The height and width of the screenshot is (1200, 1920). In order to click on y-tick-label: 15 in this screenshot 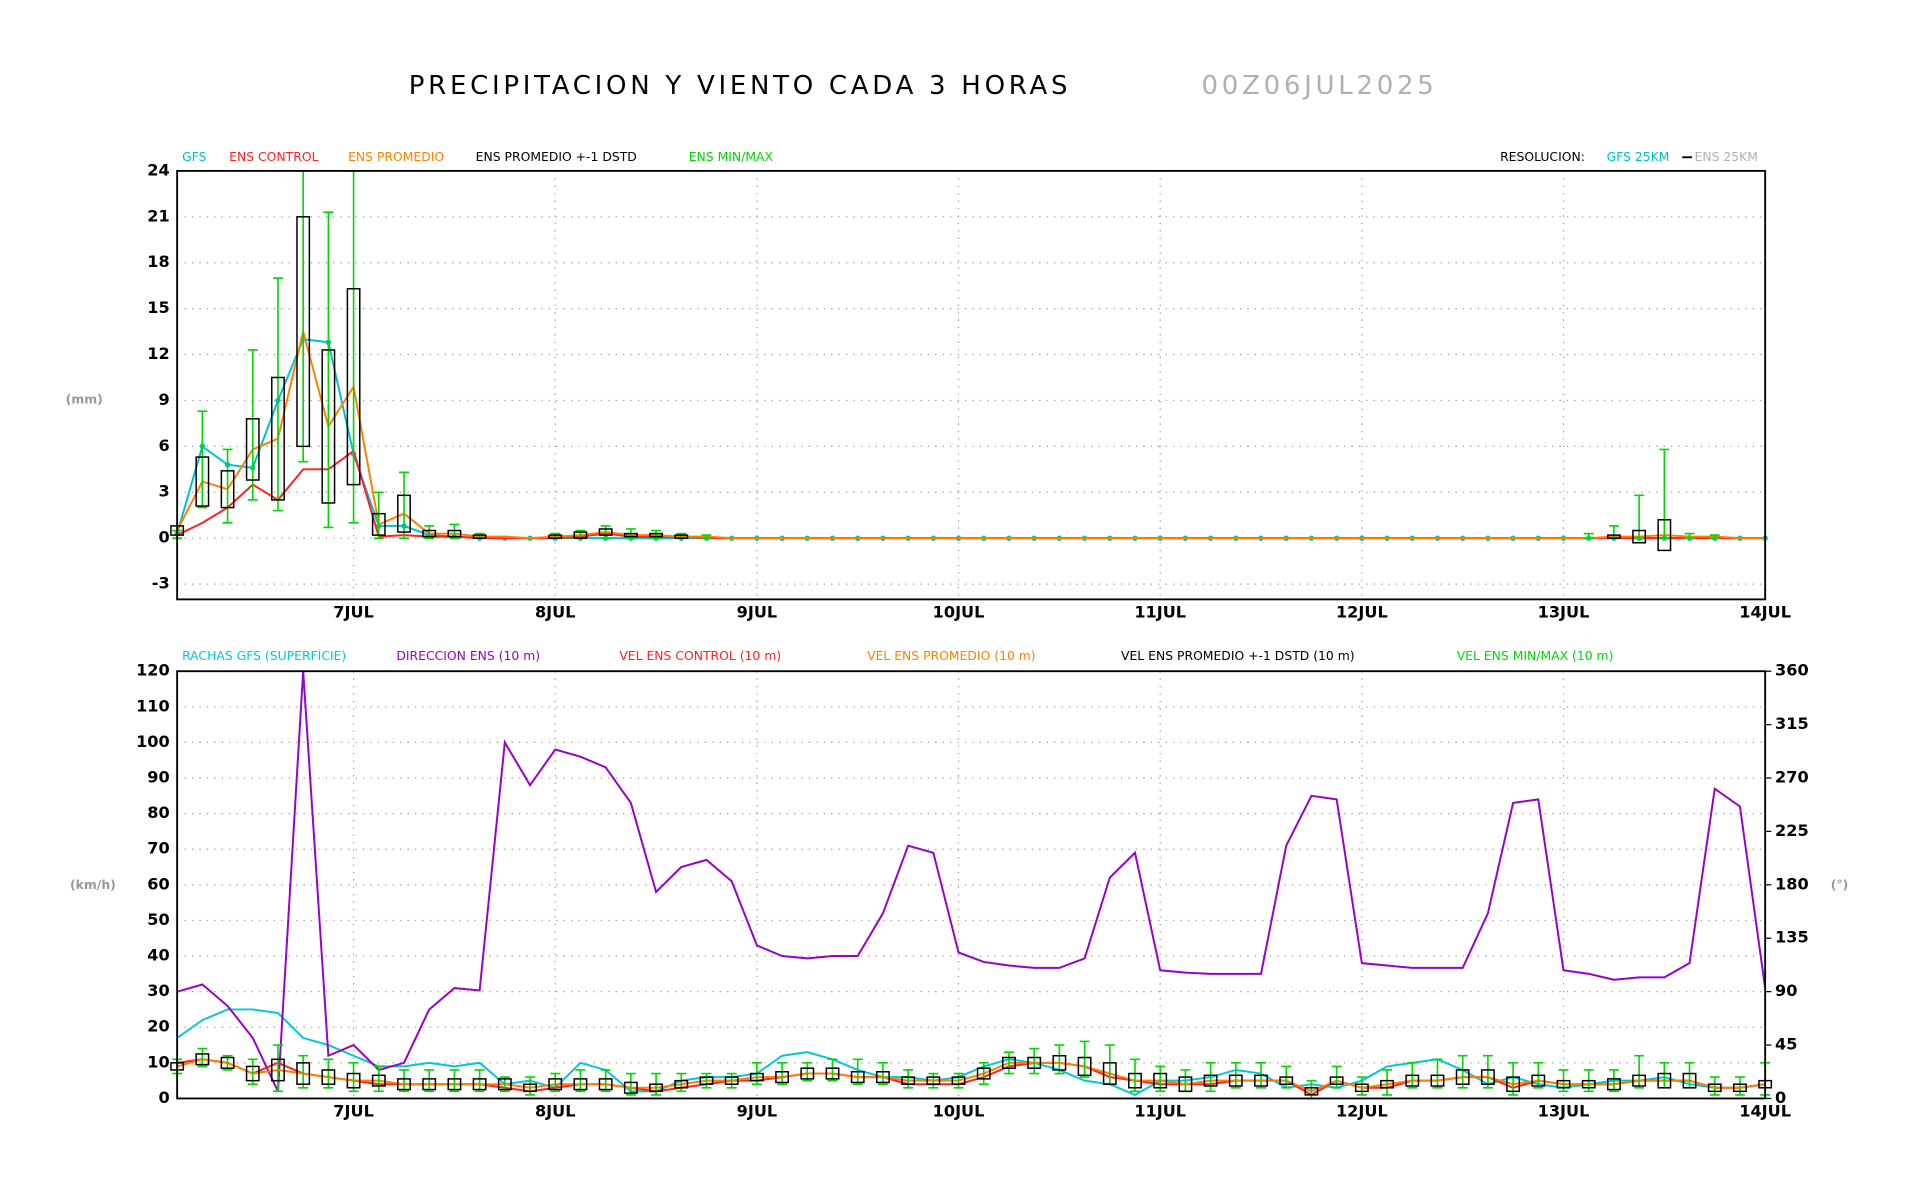, I will do `click(158, 307)`.